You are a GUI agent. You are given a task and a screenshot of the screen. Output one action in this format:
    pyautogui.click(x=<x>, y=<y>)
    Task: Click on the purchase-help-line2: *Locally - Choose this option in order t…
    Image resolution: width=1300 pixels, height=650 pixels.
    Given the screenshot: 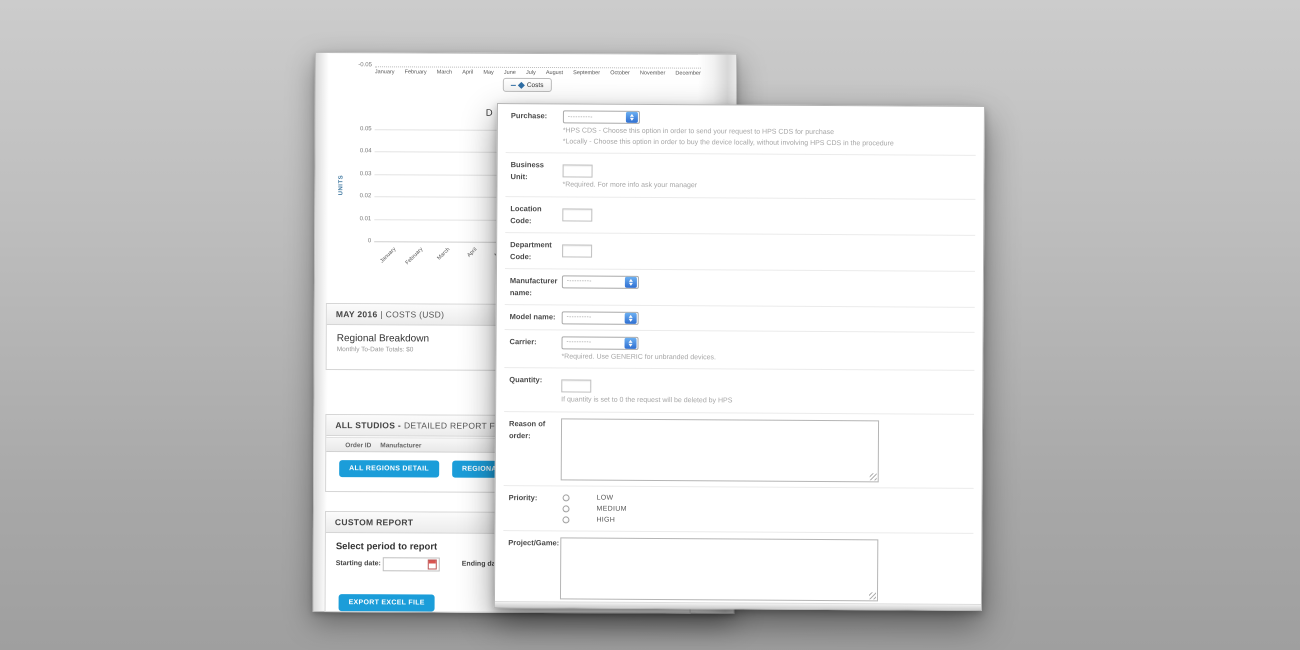 What is the action you would take?
    pyautogui.click(x=728, y=142)
    